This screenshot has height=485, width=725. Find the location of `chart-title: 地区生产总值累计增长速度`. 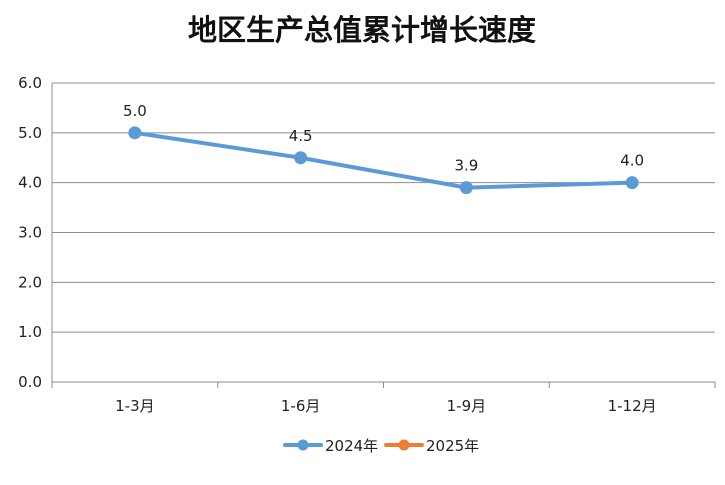

chart-title: 地区生产总值累计增长速度 is located at coordinates (362, 30).